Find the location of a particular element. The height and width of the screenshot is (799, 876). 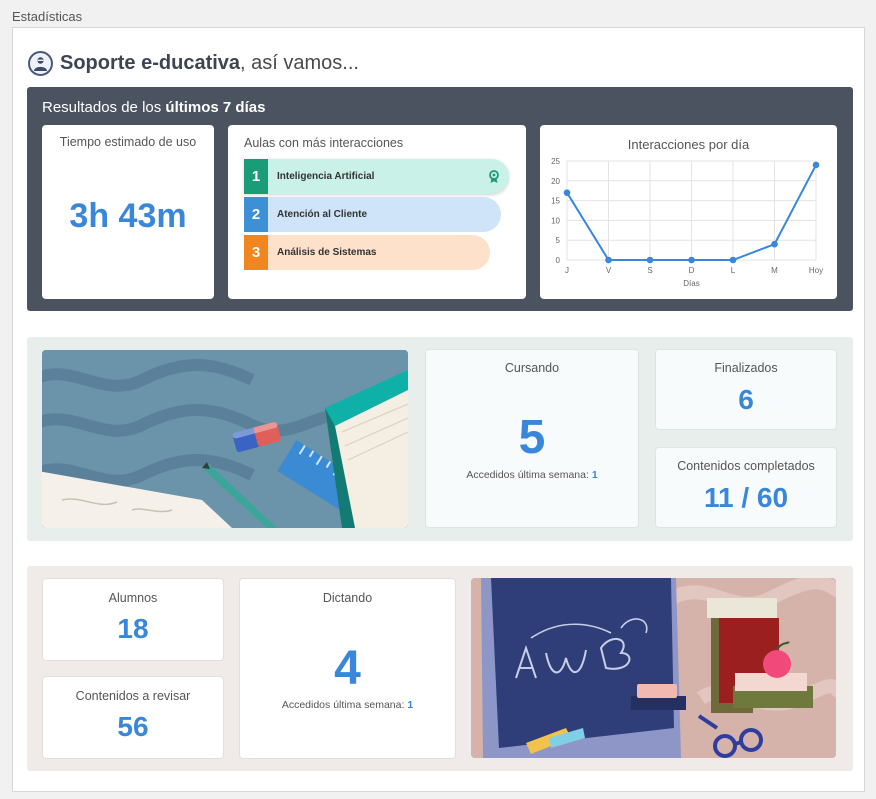

chart-x-axis-label: Días is located at coordinates (691, 283).